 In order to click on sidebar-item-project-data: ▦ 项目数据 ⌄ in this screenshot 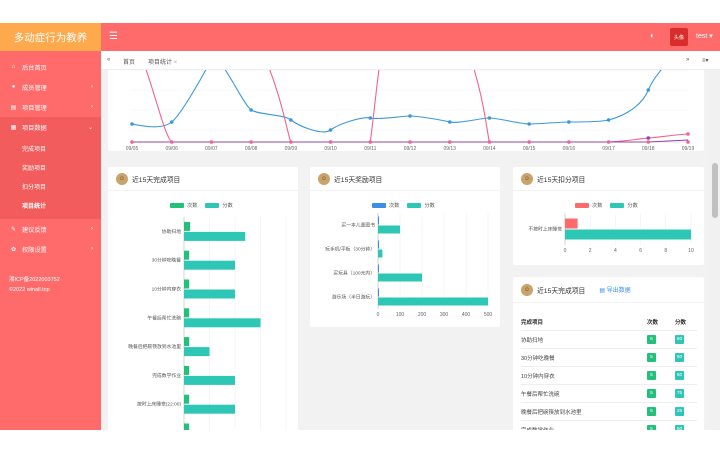, I will do `click(50, 127)`.